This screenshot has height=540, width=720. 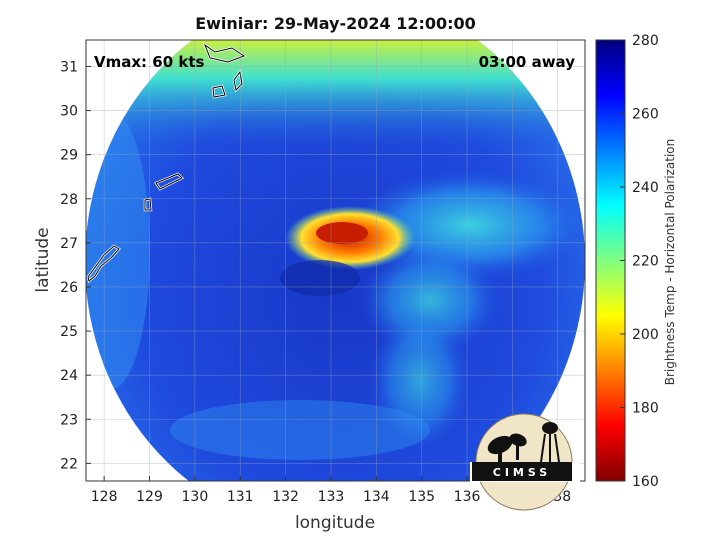 What do you see at coordinates (645, 188) in the screenshot?
I see `colorbar-tick-label: 240` at bounding box center [645, 188].